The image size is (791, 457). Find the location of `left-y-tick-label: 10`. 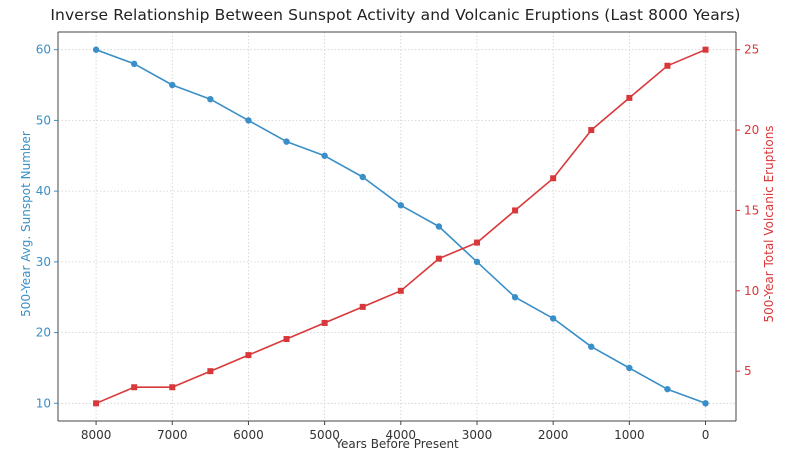

left-y-tick-label: 10 is located at coordinates (43, 403).